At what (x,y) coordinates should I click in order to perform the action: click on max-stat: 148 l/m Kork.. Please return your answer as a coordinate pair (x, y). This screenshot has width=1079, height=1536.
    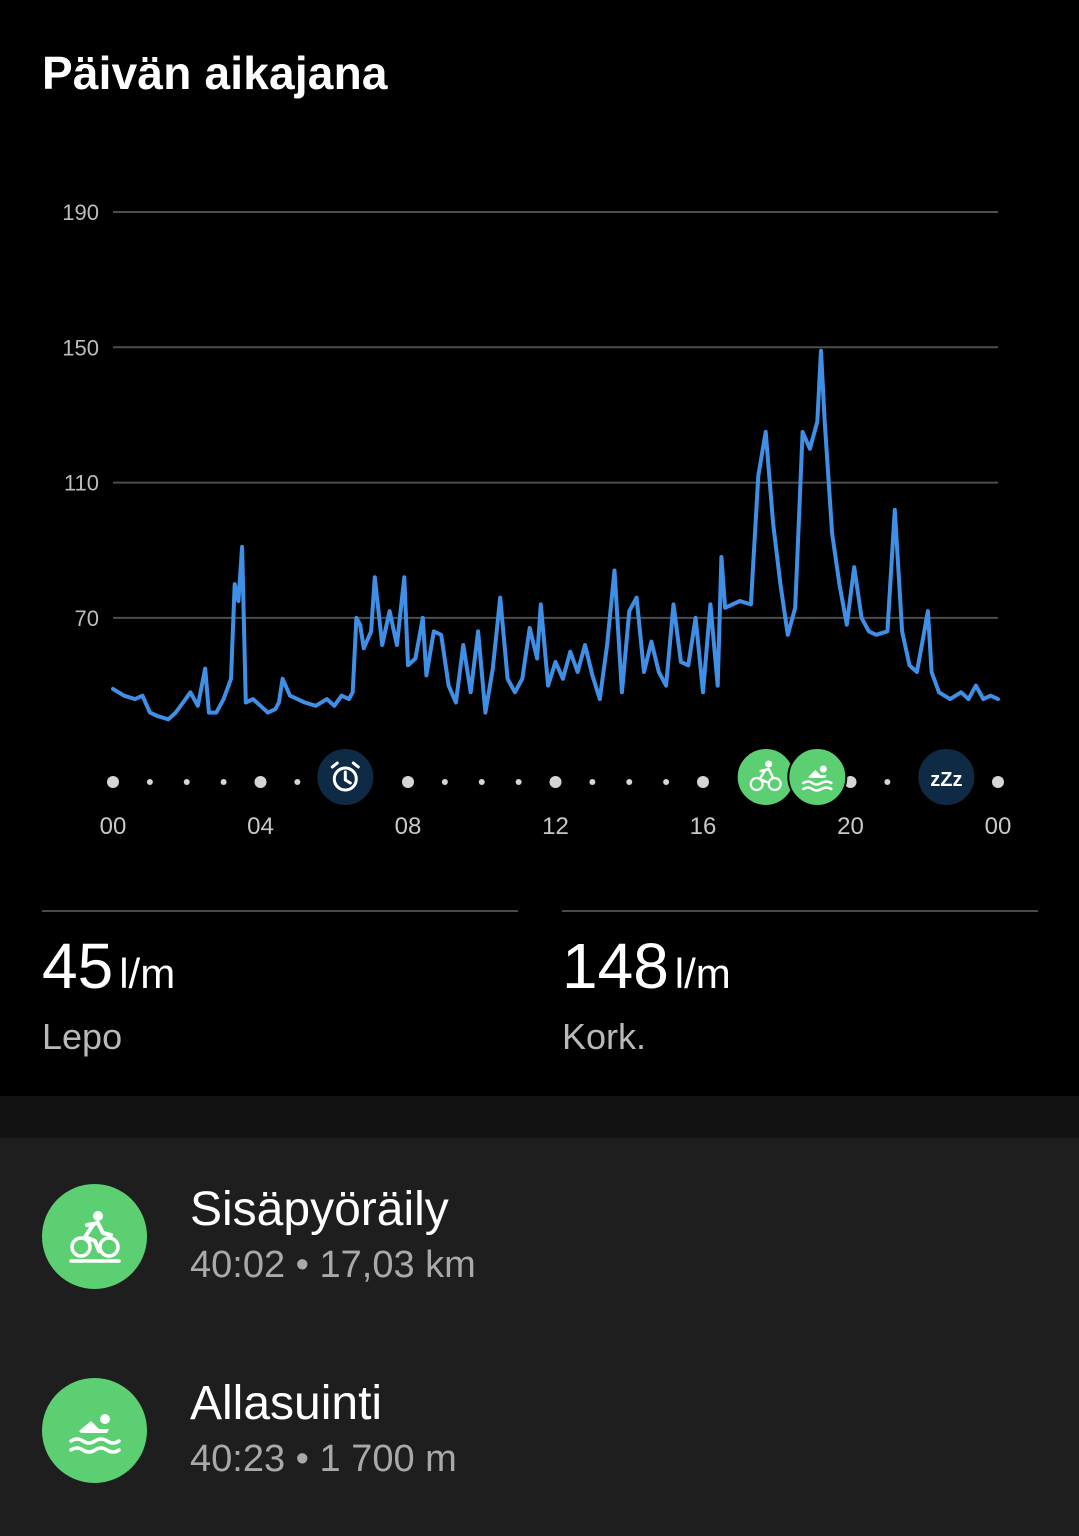
    Looking at the image, I should click on (800, 984).